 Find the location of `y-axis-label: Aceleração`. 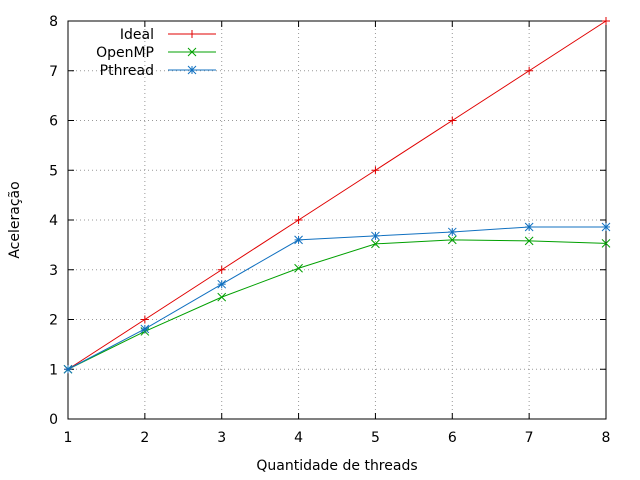

y-axis-label: Aceleração is located at coordinates (15, 219).